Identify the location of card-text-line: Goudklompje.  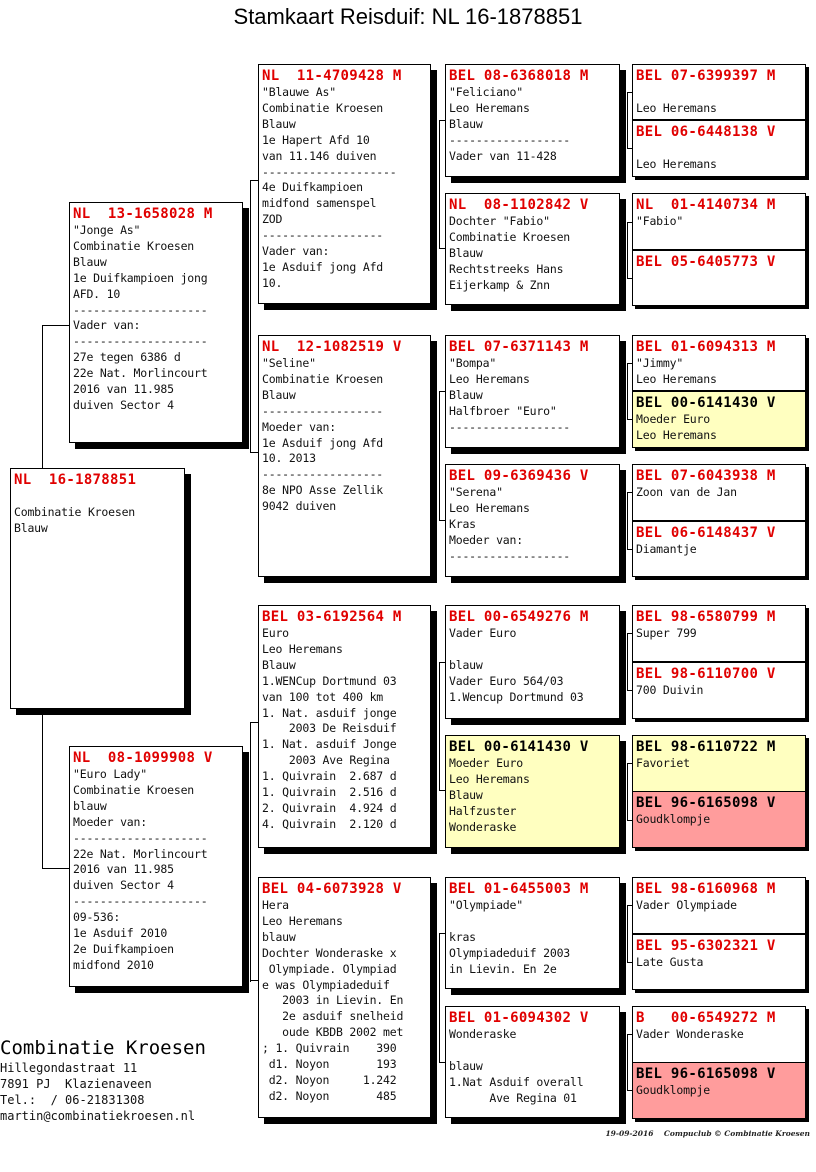
(673, 819).